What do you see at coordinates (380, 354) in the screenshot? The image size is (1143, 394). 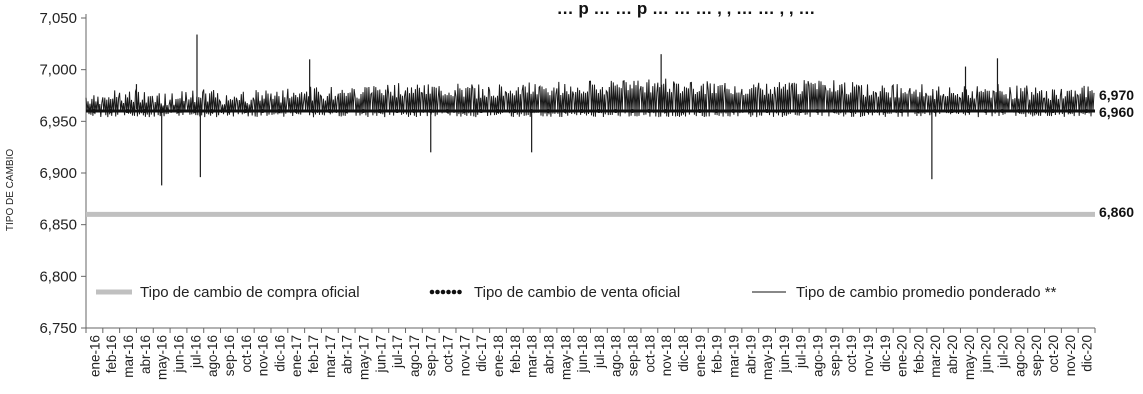 I see `x-tick-label: jun-17` at bounding box center [380, 354].